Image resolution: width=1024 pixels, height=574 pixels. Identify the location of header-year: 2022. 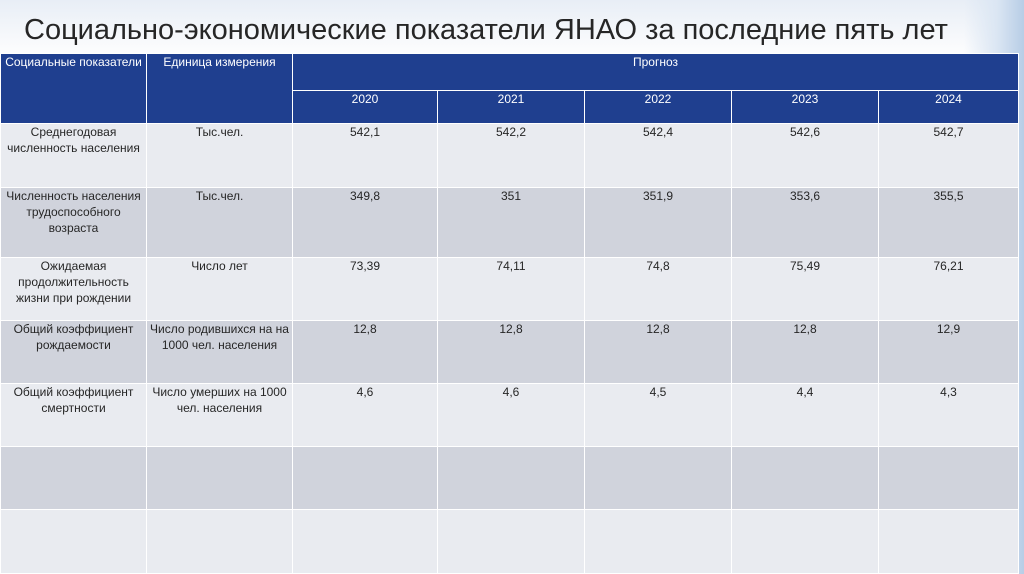
(658, 107).